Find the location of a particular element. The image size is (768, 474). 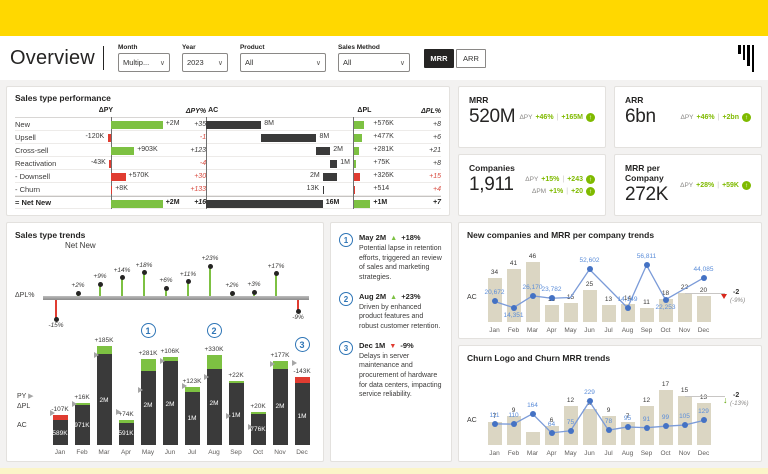

lollipop-point-mar is located at coordinates (100, 284).